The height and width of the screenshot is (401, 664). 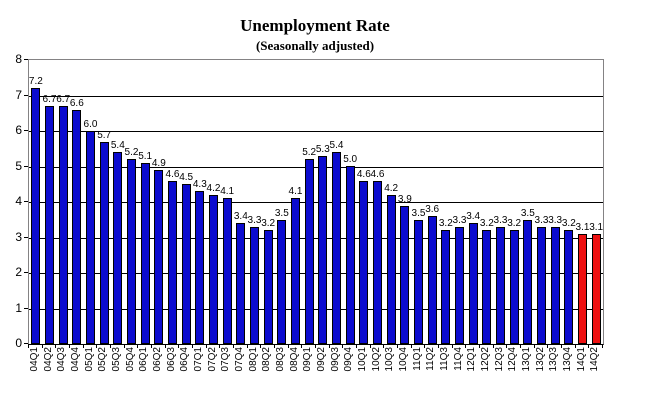 I want to click on x-axis-label: 07Q3, so click(x=226, y=359).